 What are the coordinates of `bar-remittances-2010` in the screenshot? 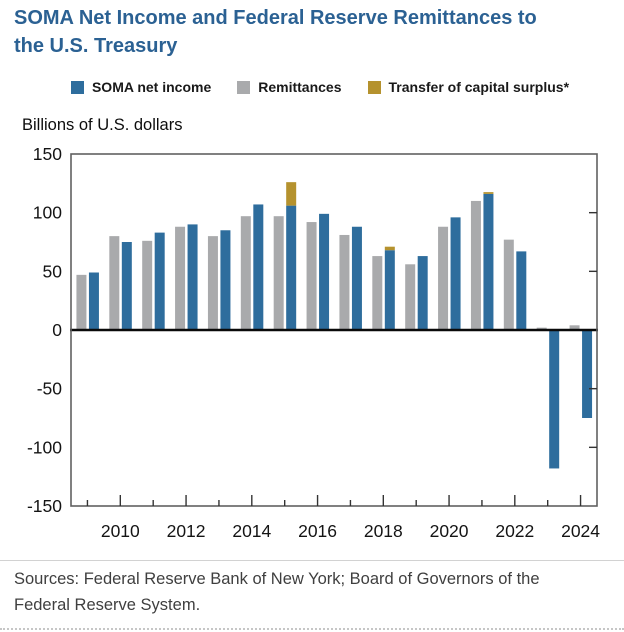 It's located at (114, 283).